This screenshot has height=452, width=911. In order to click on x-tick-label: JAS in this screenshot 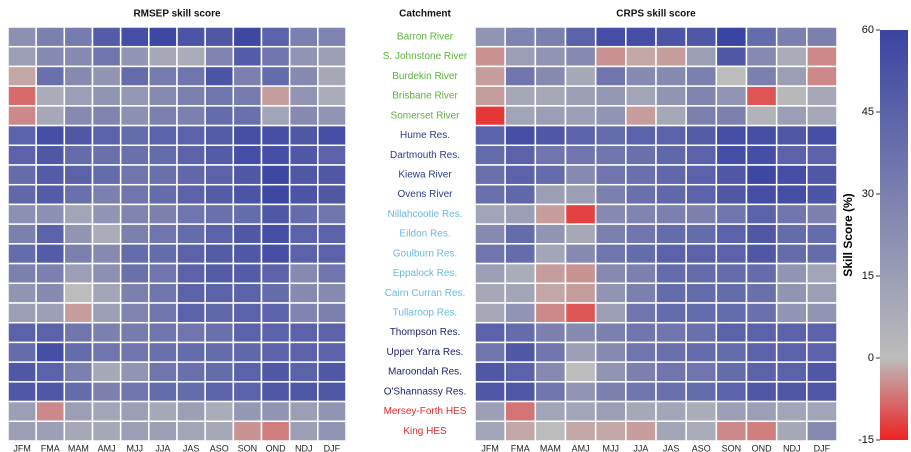, I will do `click(191, 447)`.